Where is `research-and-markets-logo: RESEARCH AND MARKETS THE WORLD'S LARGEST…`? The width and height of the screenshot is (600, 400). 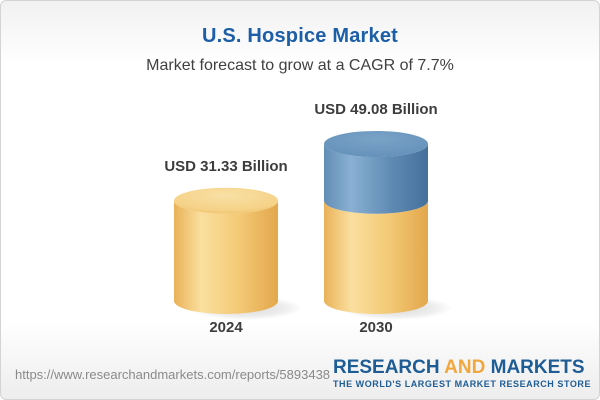
research-and-markets-logo: RESEARCH AND MARKETS THE WORLD'S LARGEST… is located at coordinates (462, 375).